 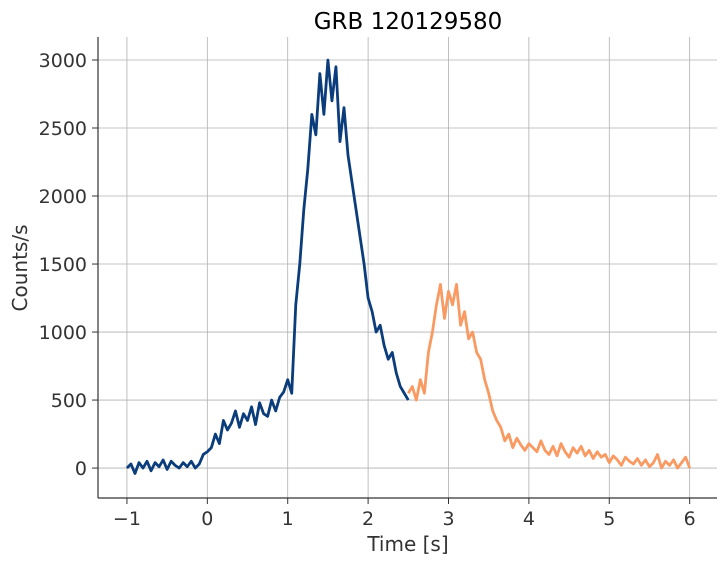 I want to click on x-tick-label: 0, so click(x=207, y=519).